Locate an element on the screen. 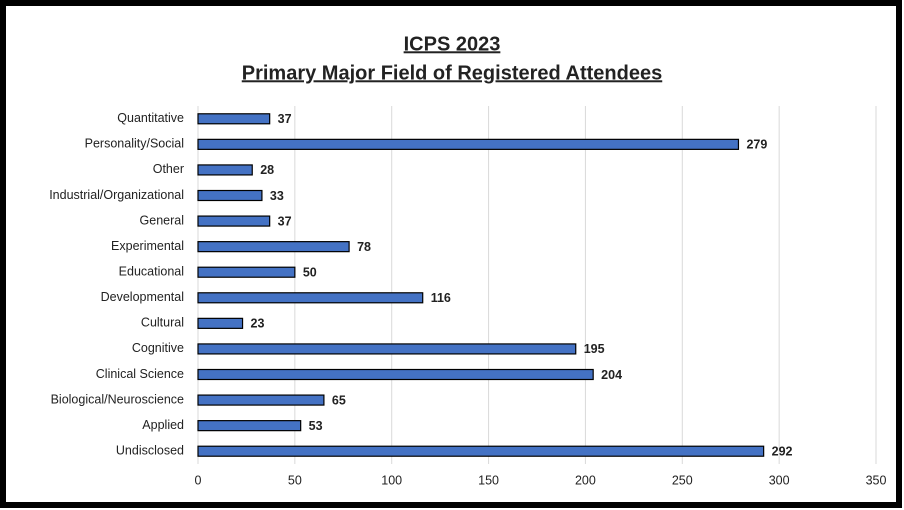  y-tick-label: Clinical Science is located at coordinates (140, 374).